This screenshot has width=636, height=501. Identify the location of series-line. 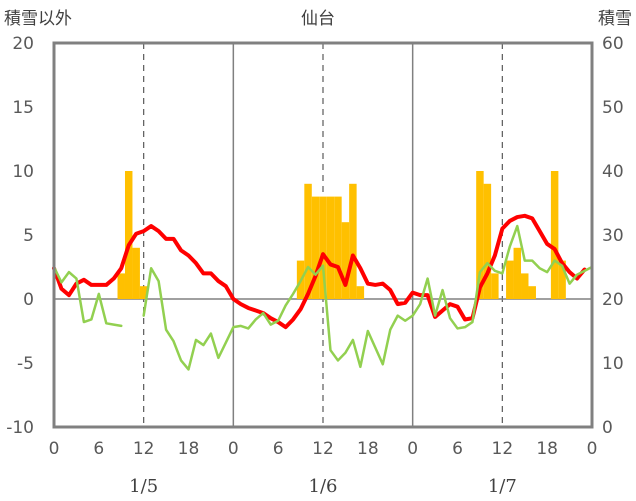
(87, 296).